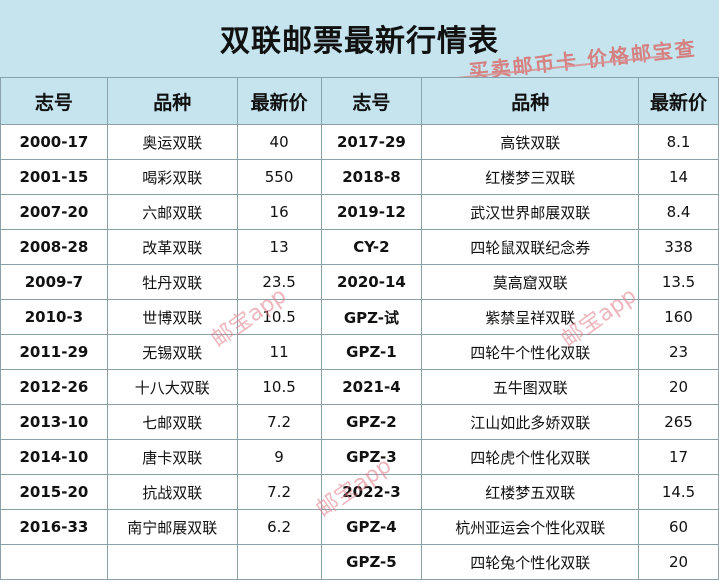 The height and width of the screenshot is (583, 719). I want to click on table-row: 2013-10 七邮双联 7.2 GPZ-2 江山如此多娇双联 265, so click(359, 422).